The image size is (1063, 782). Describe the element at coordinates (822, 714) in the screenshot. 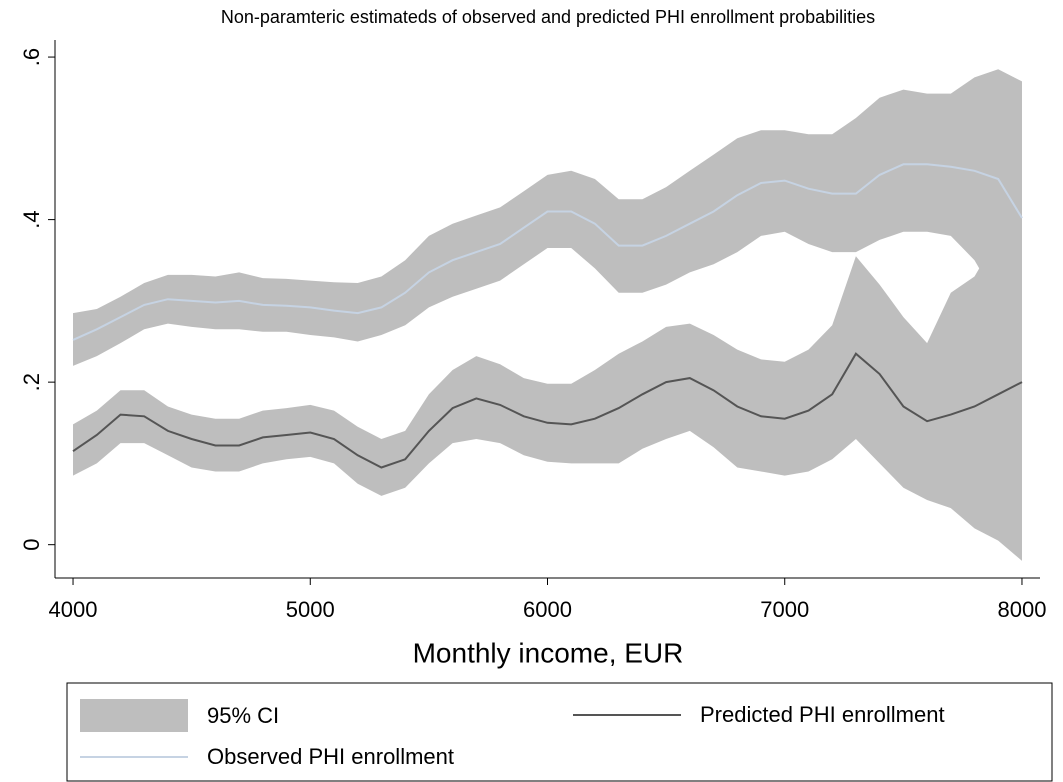

I see `legend-label: Predicted PHI enrollment` at that location.